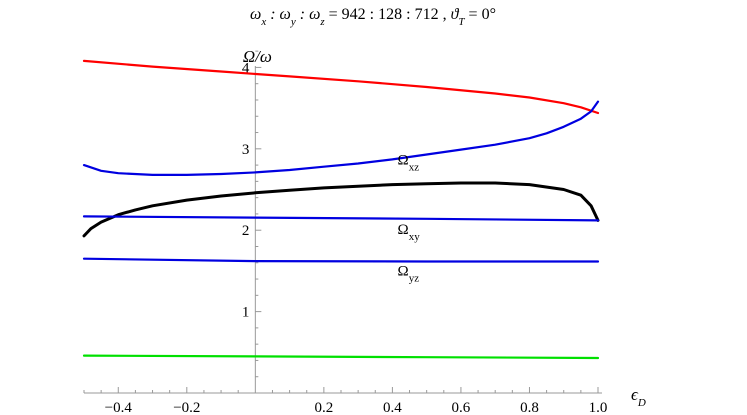 This screenshot has height=415, width=747. Describe the element at coordinates (246, 150) in the screenshot. I see `y-tick-label: 3` at that location.